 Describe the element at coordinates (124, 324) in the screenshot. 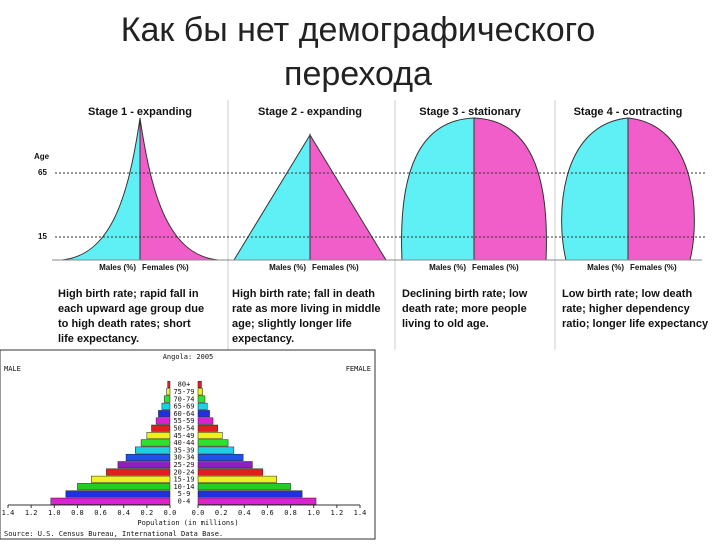

I see `stage-description: to high death rates; short` at that location.